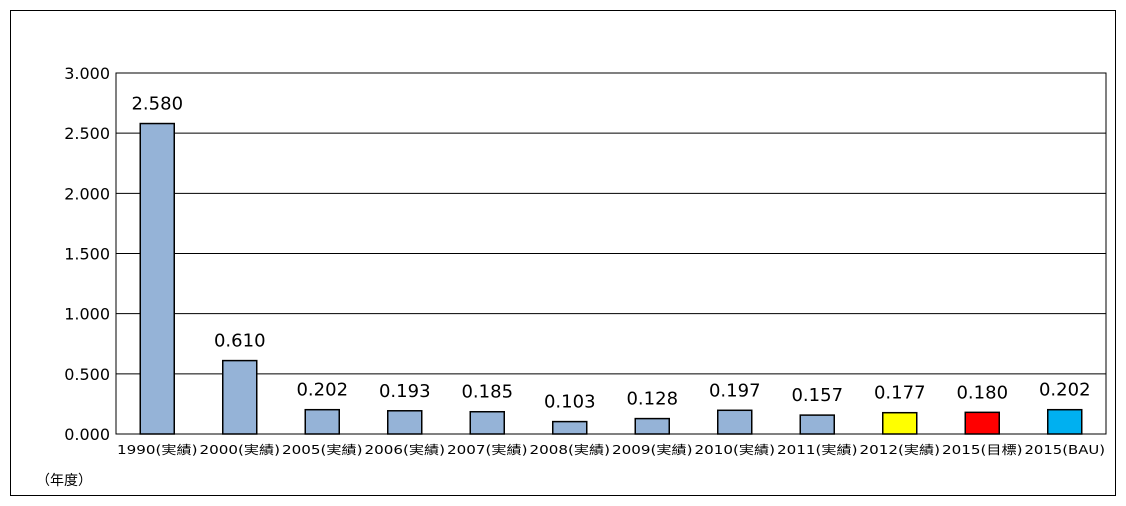  What do you see at coordinates (652, 449) in the screenshot?
I see `x-category-label: 2009(実績)` at bounding box center [652, 449].